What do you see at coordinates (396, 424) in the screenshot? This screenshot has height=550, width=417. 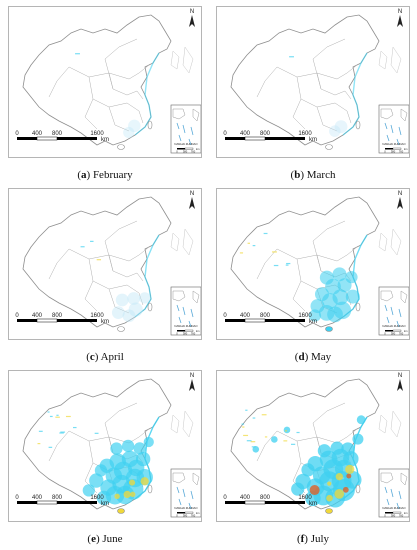 I see `japan-outline` at bounding box center [396, 424].